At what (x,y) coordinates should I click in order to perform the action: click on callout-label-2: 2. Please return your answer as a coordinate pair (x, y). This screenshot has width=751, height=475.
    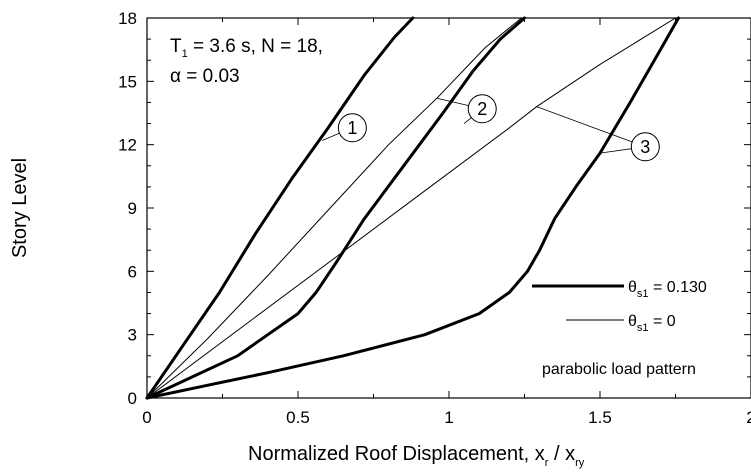
    Looking at the image, I should click on (482, 109).